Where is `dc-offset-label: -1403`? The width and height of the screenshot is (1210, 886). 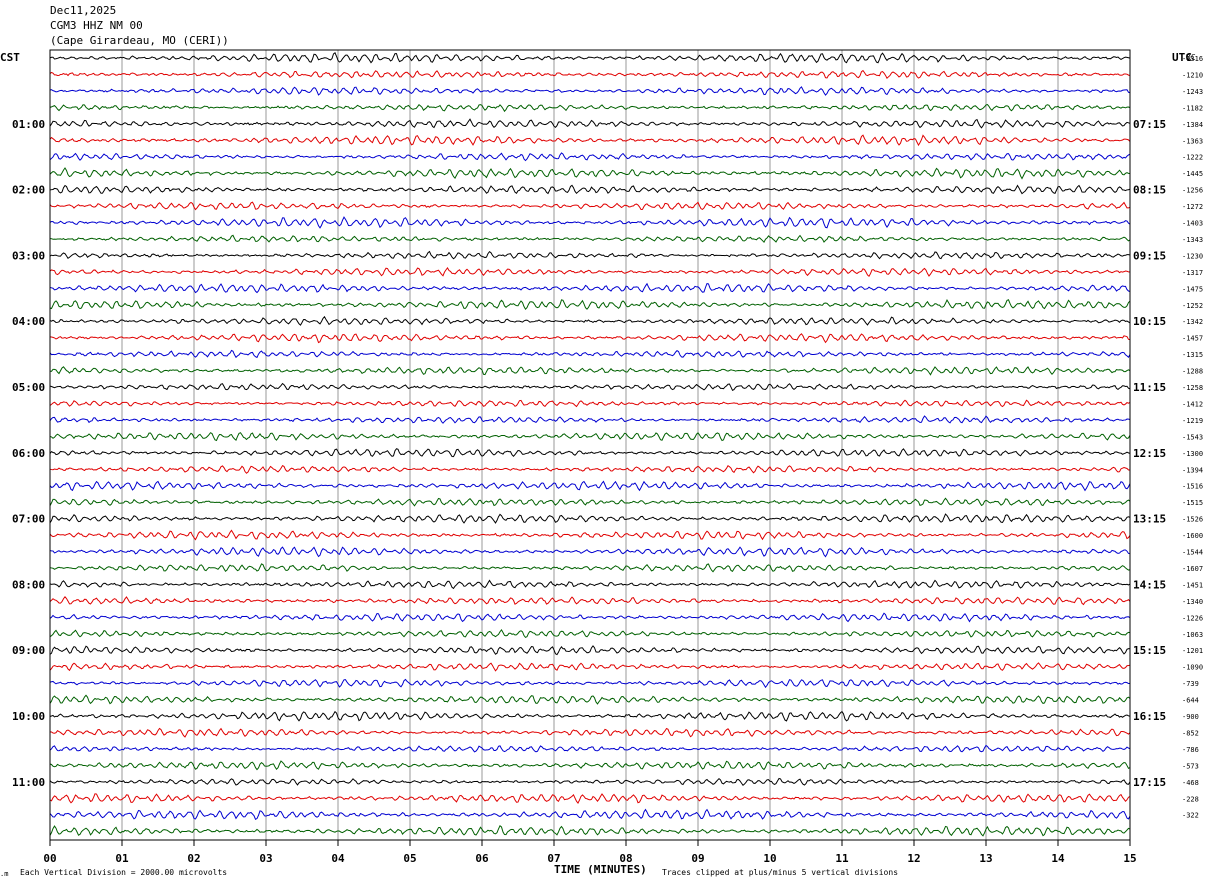
dc-offset-label: -1403 is located at coordinates (1192, 224).